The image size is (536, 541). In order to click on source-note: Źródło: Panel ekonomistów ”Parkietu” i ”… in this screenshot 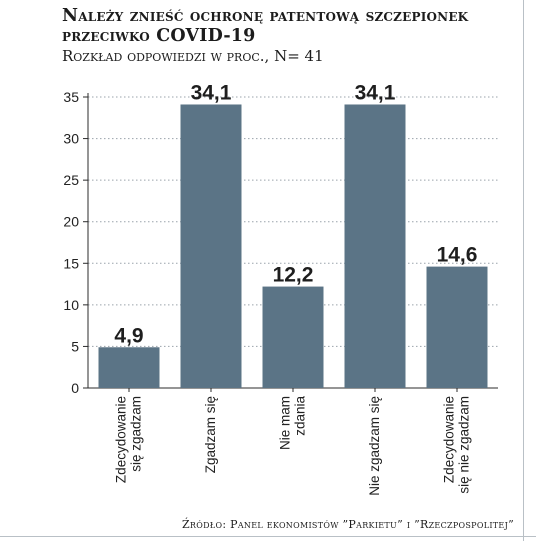, I will do `click(347, 524)`.